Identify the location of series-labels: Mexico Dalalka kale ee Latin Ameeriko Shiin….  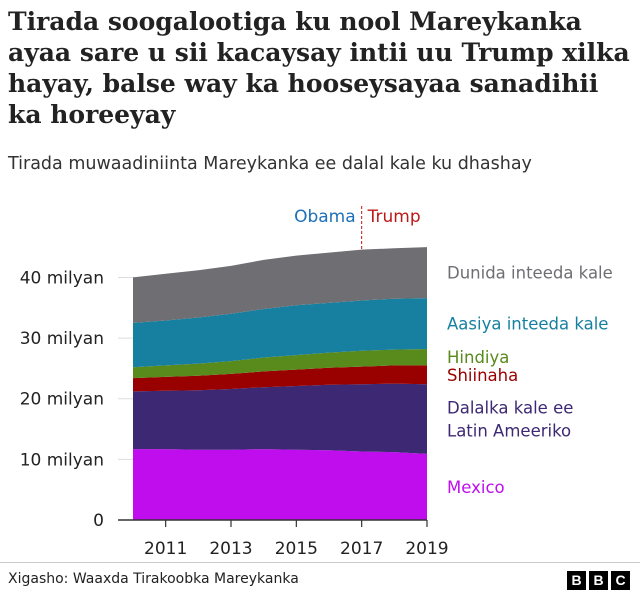
(530, 380).